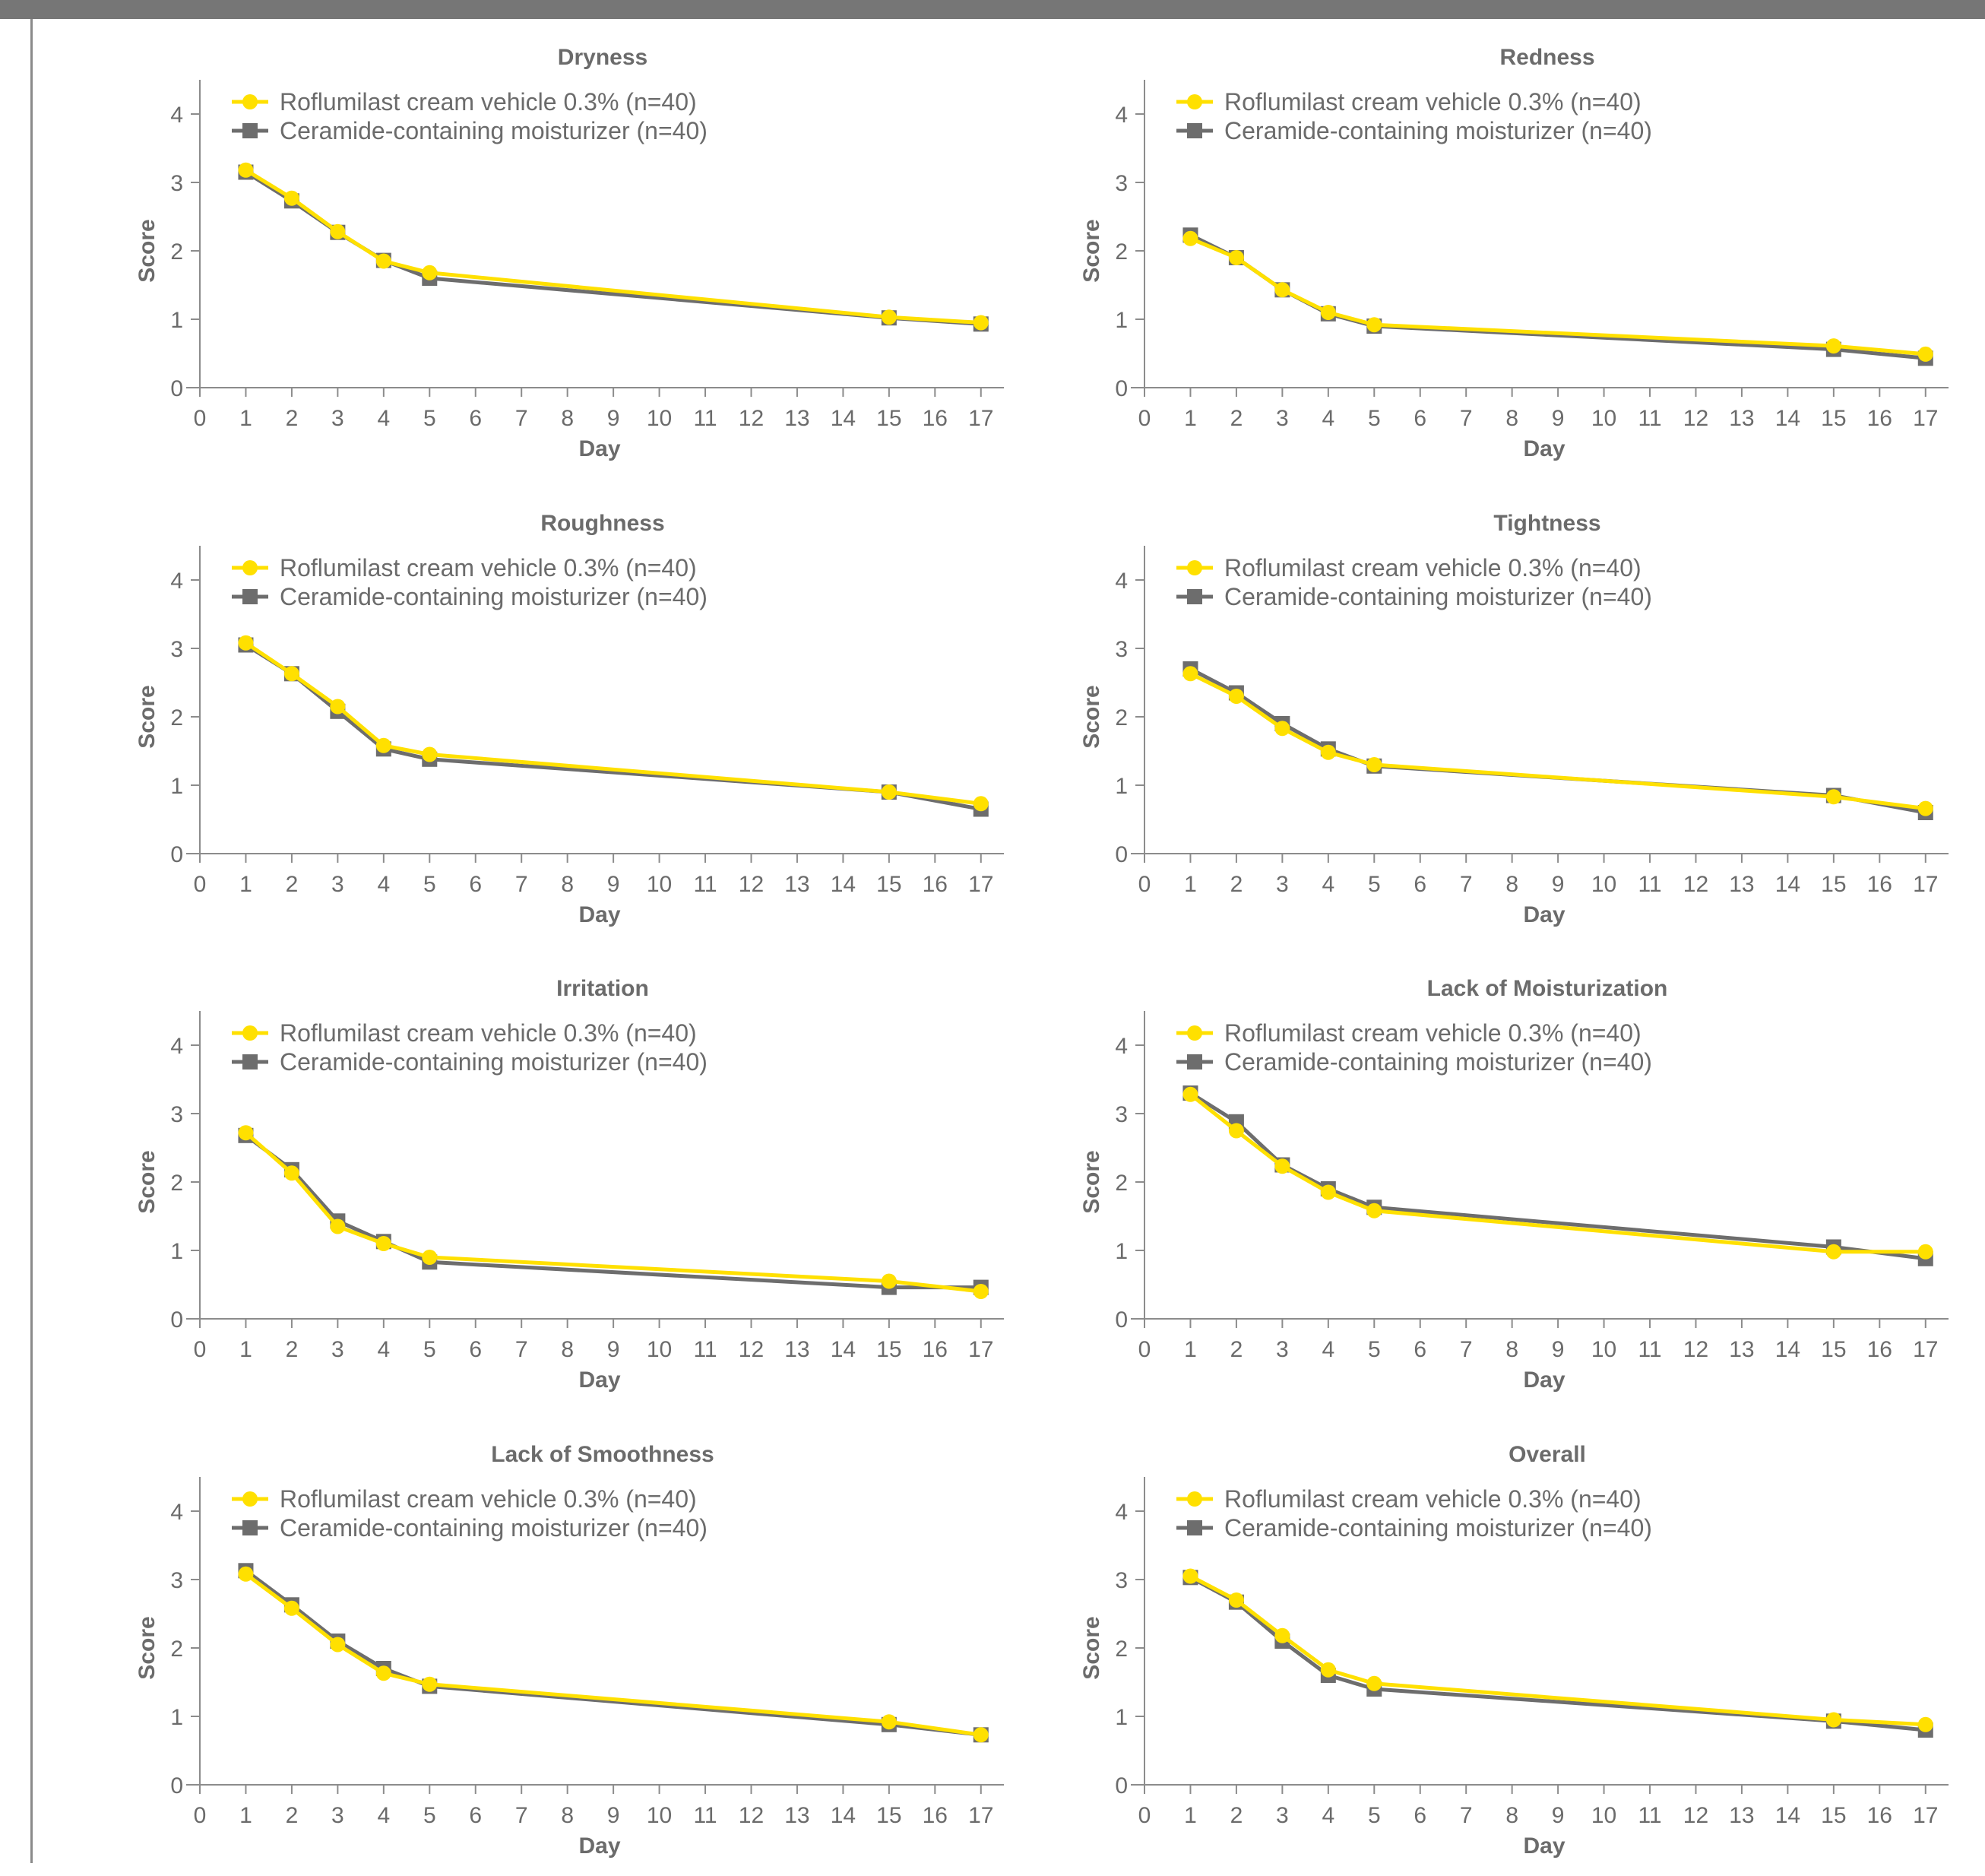 This screenshot has height=1876, width=1985. I want to click on chart-title: Roughness, so click(602, 523).